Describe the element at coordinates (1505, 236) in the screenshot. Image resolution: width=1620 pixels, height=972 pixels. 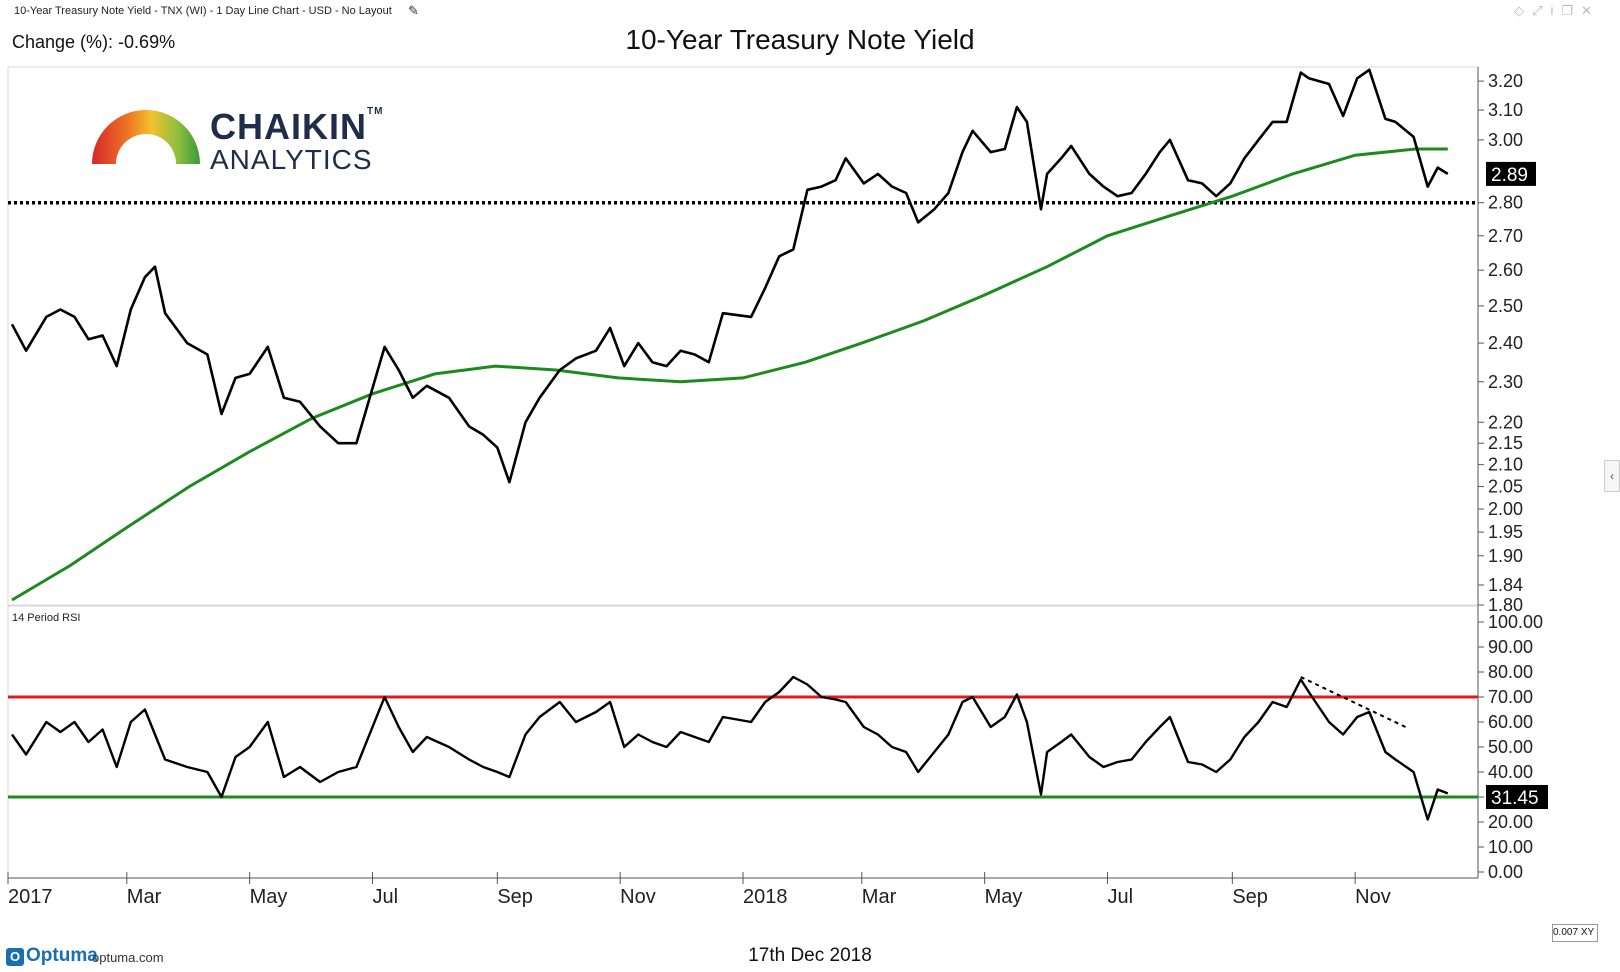
I see `price-tick-label: 2.70` at that location.